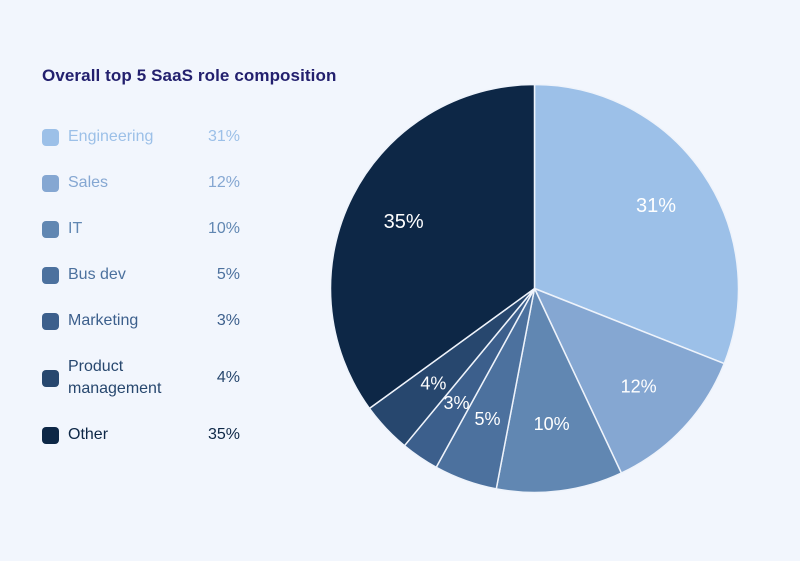 The height and width of the screenshot is (561, 800). Describe the element at coordinates (141, 275) in the screenshot. I see `legend-item-bus-dev: Bus dev 5%` at that location.